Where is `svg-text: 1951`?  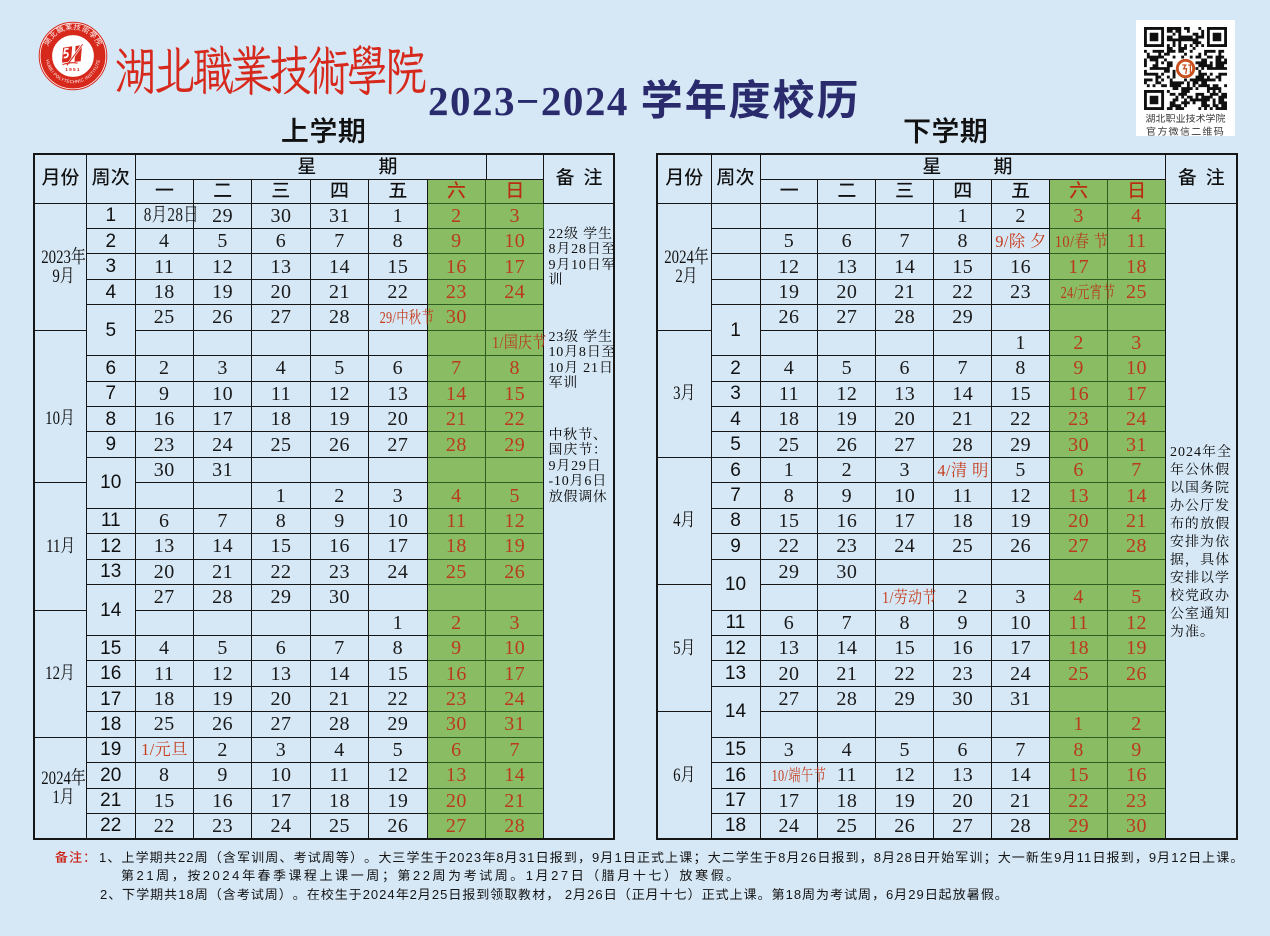 svg-text: 1951 is located at coordinates (72, 70).